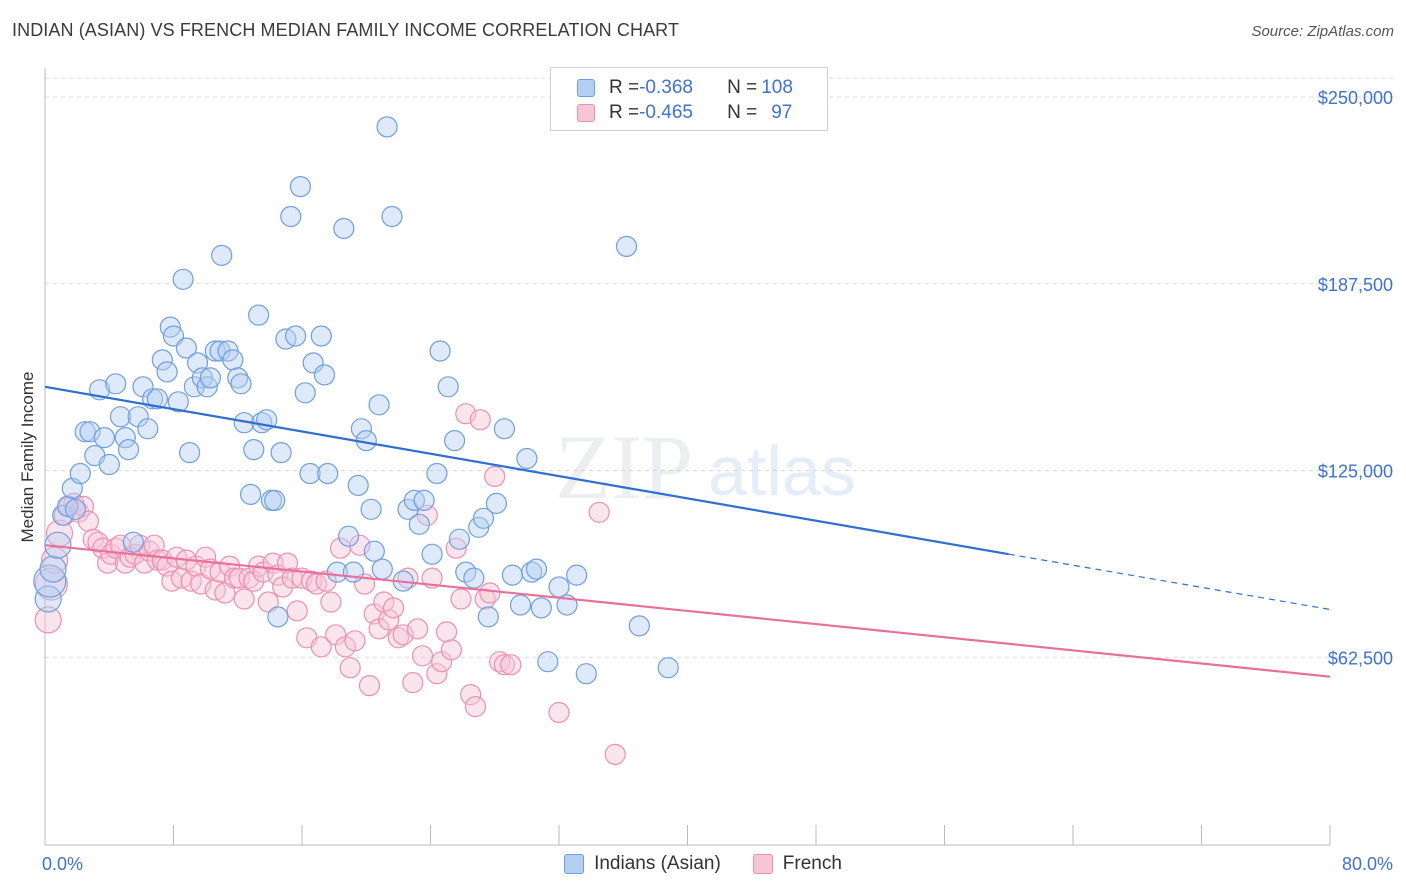 This screenshot has width=1406, height=892. I want to click on legend-row-french: R = -0.465 N = 97, so click(684, 113).